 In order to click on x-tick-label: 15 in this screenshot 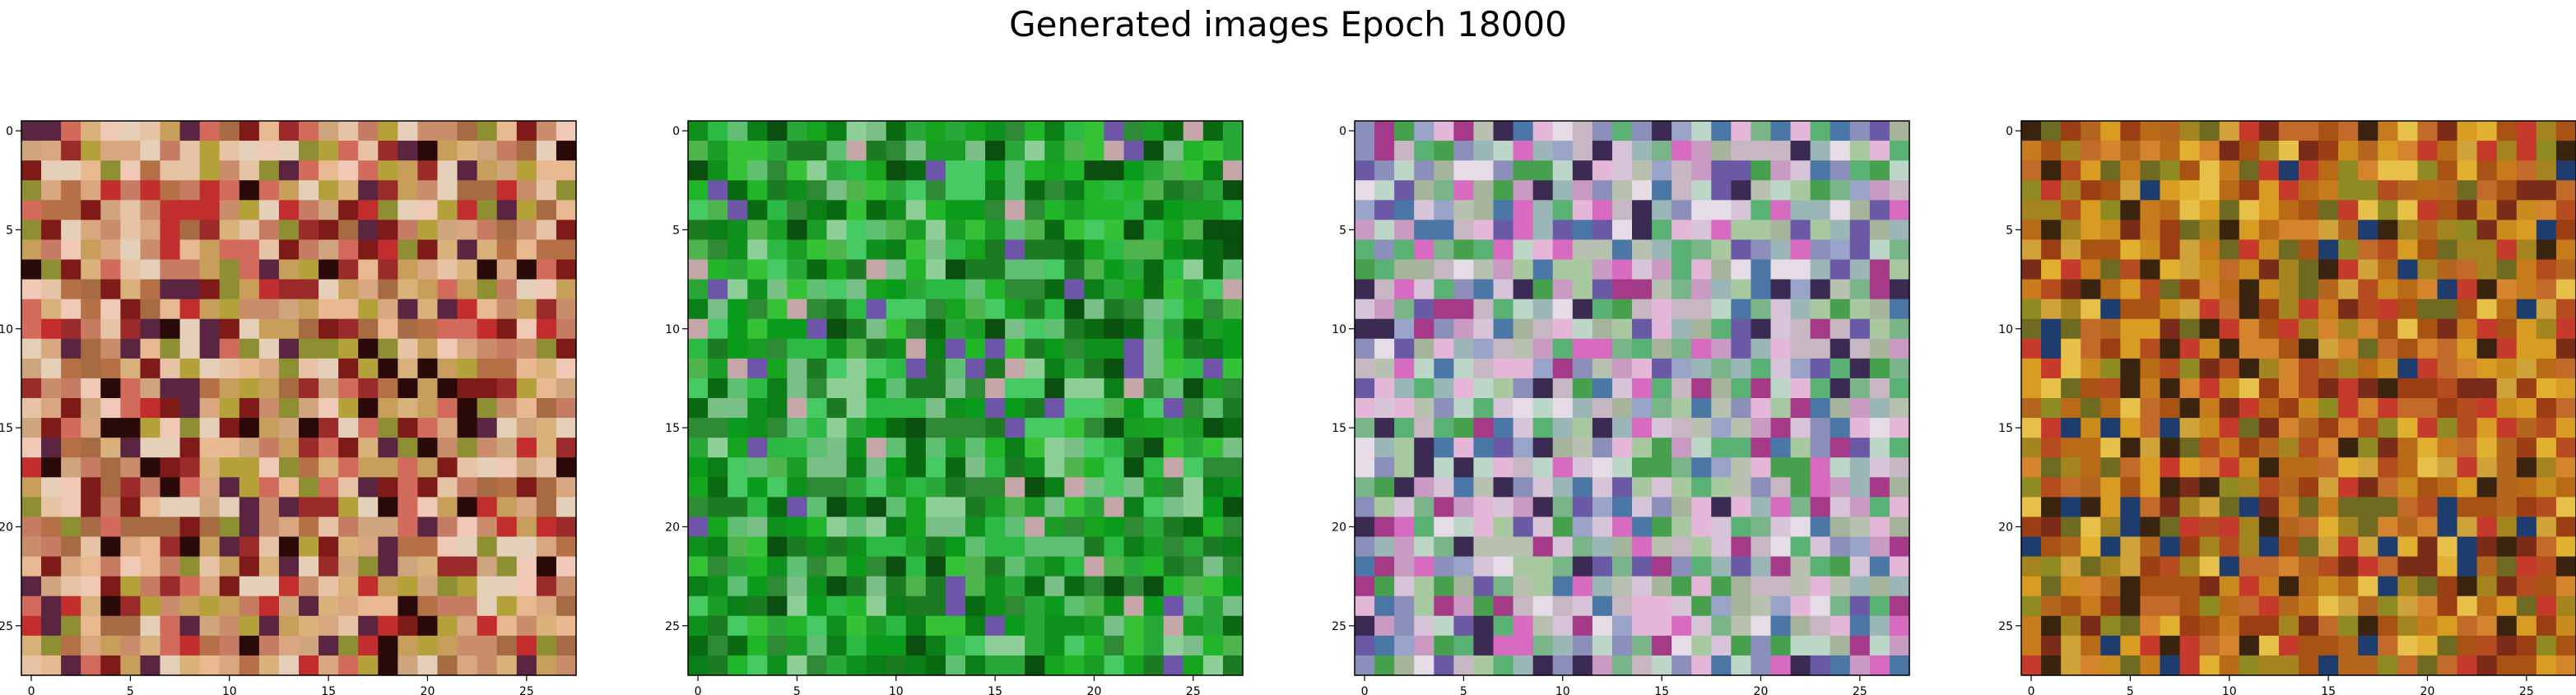, I will do `click(2328, 690)`.